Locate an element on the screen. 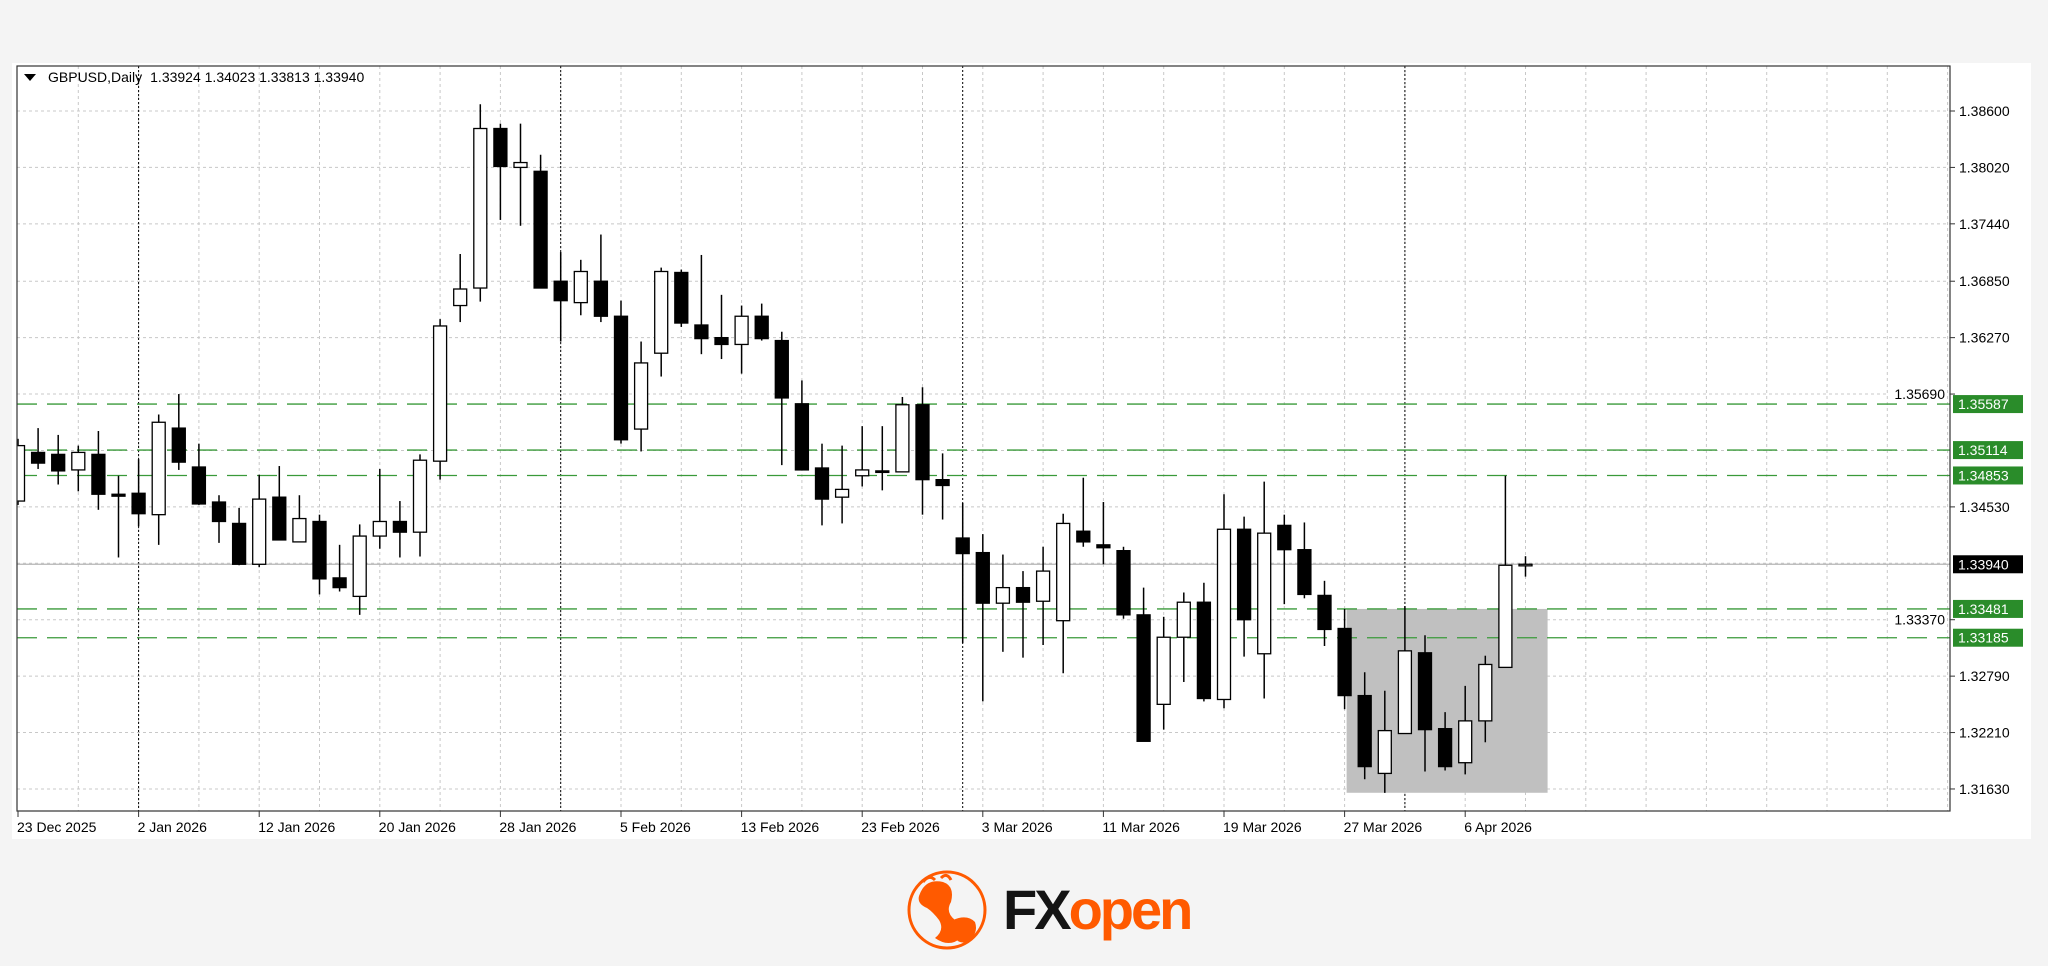 The width and height of the screenshot is (2048, 966). current-price-label: 1.33940 is located at coordinates (1983, 564).